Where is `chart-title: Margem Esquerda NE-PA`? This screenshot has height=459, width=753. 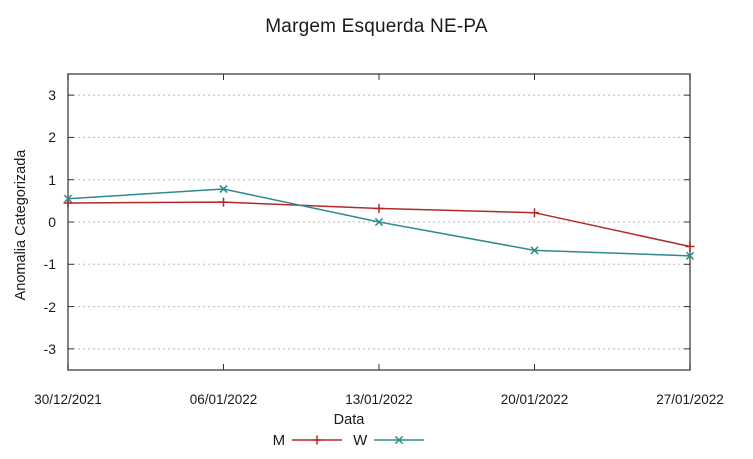 chart-title: Margem Esquerda NE-PA is located at coordinates (376, 26).